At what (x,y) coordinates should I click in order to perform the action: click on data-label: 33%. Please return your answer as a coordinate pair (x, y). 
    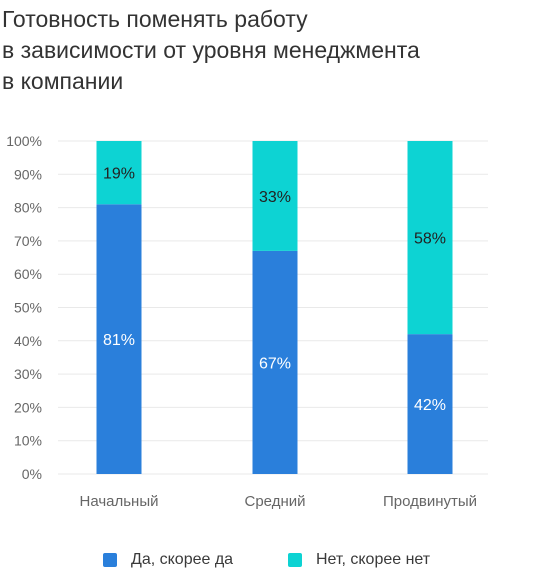
    Looking at the image, I should click on (275, 197).